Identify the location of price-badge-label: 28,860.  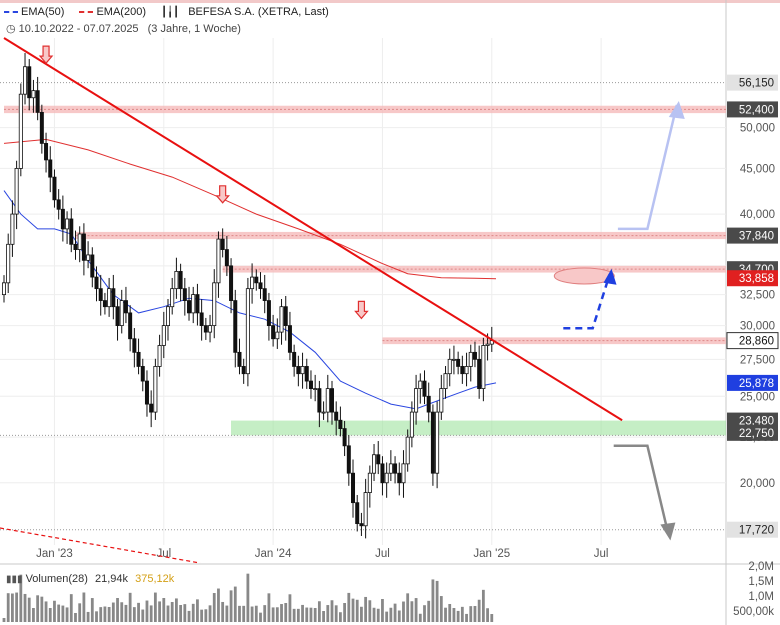
(756, 342).